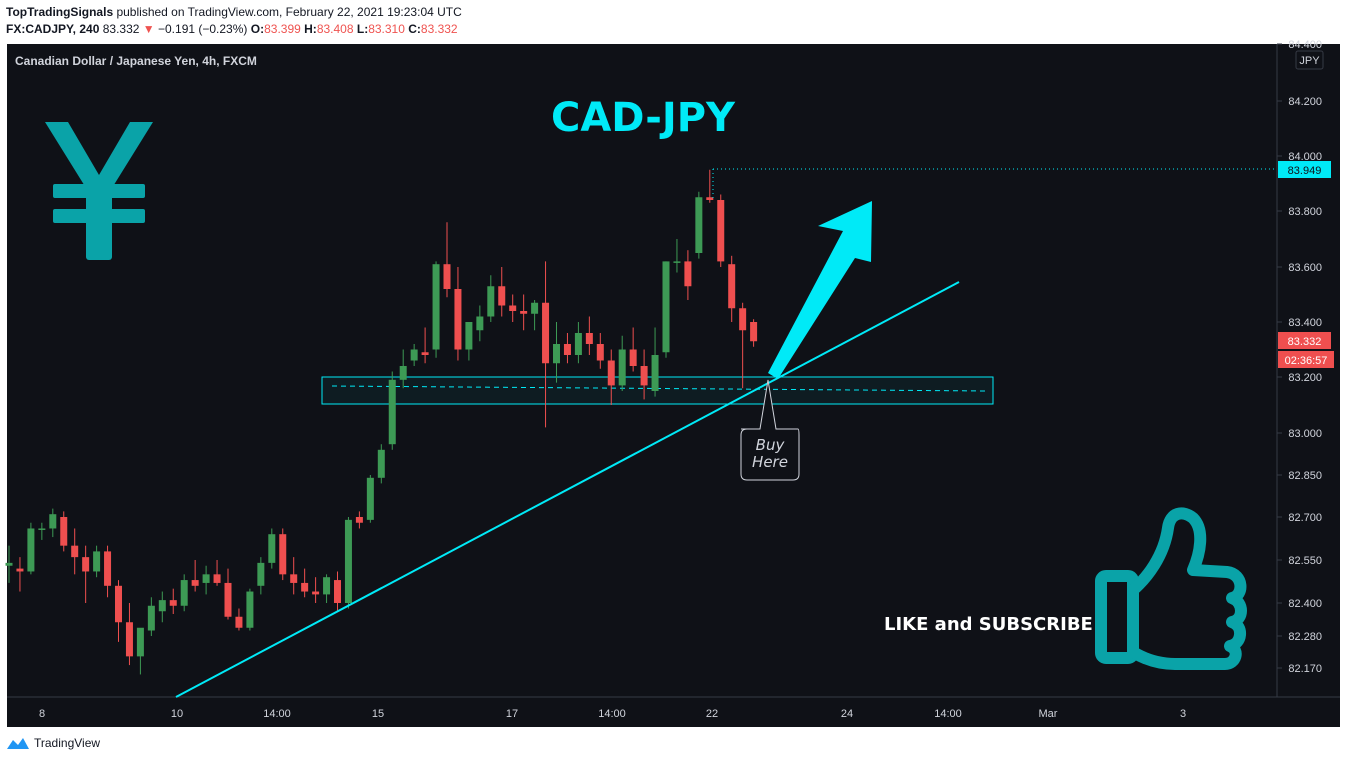 This screenshot has width=1348, height=763. I want to click on chart-legend-title: Canadian Dollar / Japanese Yen, 4h, FXCM, so click(136, 61).